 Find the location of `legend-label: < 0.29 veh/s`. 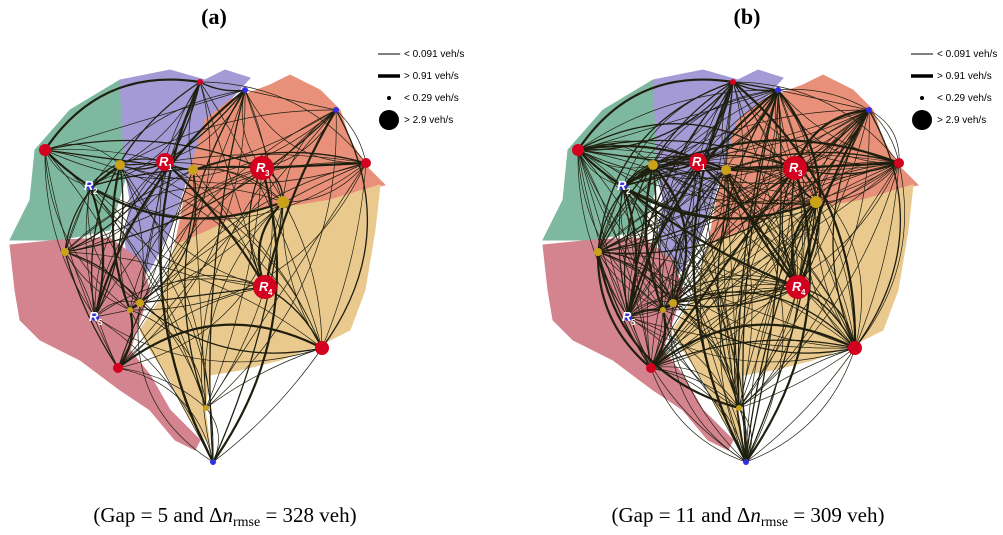

legend-label: < 0.29 veh/s is located at coordinates (964, 98).